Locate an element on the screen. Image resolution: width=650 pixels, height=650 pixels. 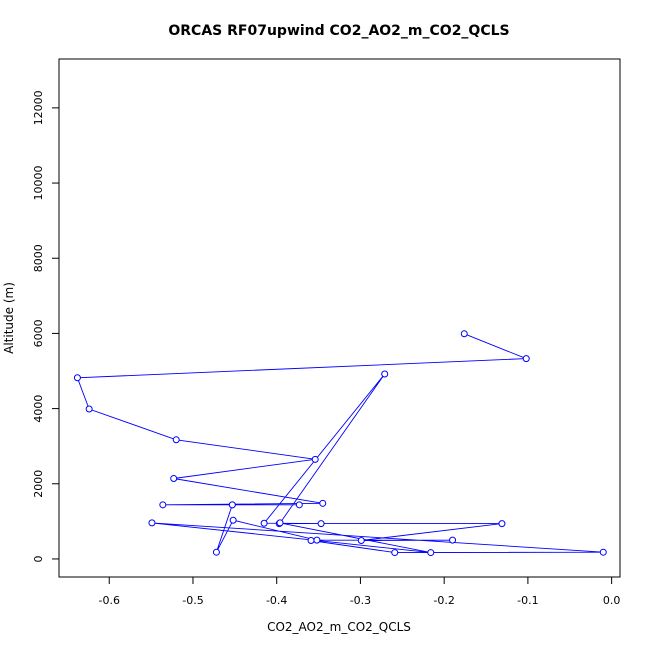
y-tick-label: 12000 is located at coordinates (38, 107).